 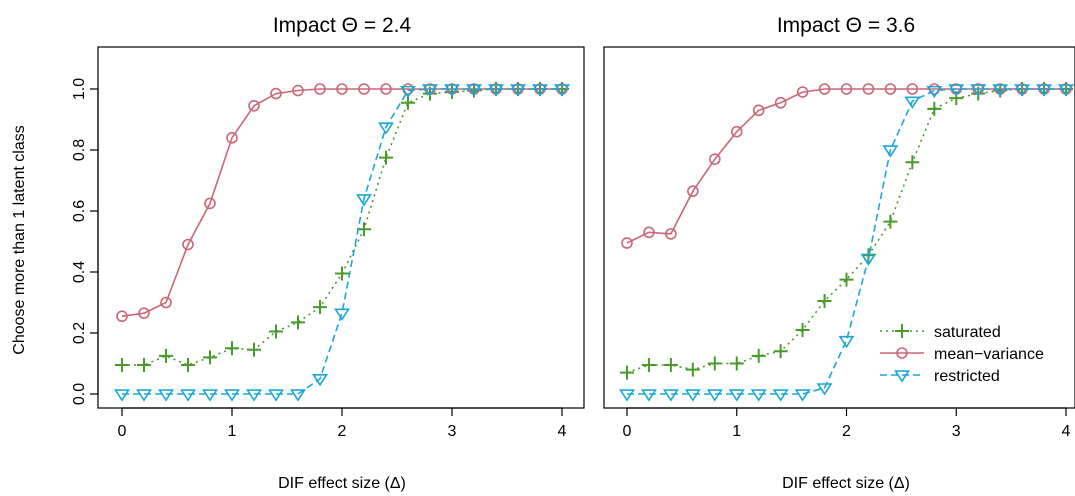 What do you see at coordinates (967, 332) in the screenshot?
I see `legend-label: saturated` at bounding box center [967, 332].